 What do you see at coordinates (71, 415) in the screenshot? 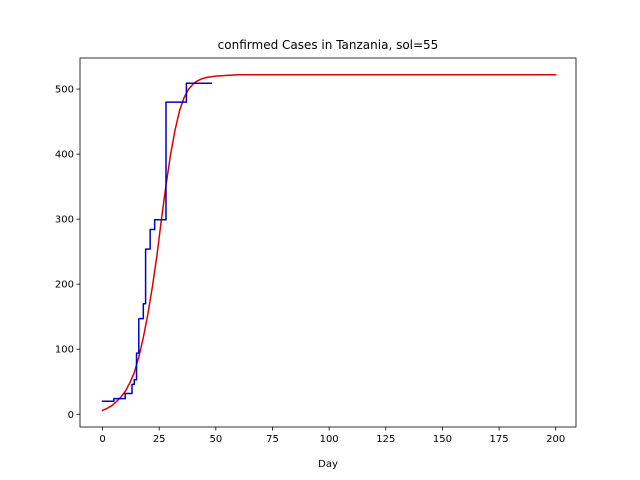
I see `y-tick-label: 0` at bounding box center [71, 415].